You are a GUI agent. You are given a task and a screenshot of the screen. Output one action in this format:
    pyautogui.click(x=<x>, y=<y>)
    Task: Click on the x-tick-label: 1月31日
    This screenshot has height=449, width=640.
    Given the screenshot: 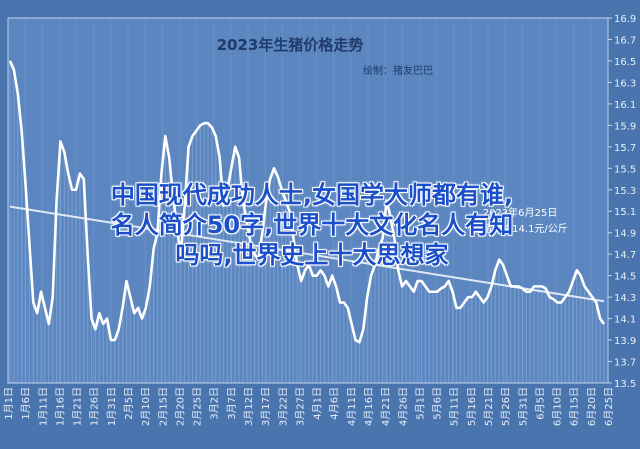 What is the action you would take?
    pyautogui.click(x=112, y=406)
    